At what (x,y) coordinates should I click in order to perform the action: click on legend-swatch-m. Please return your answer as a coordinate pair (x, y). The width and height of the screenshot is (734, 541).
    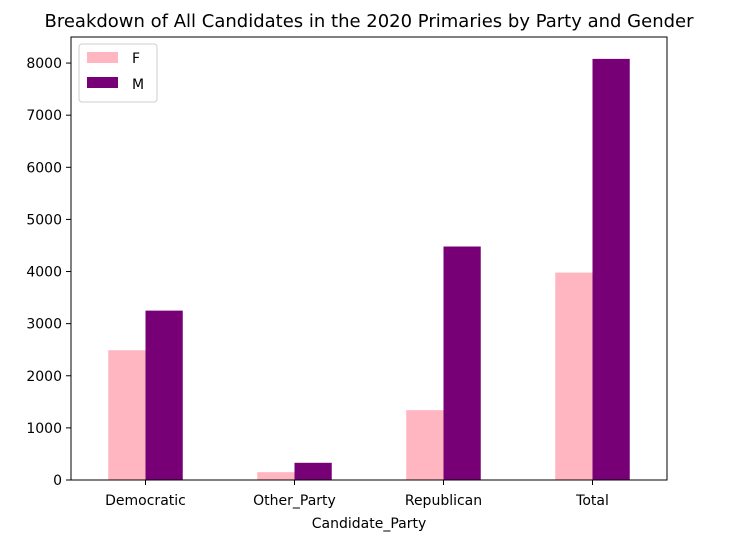
    Looking at the image, I should click on (102, 82).